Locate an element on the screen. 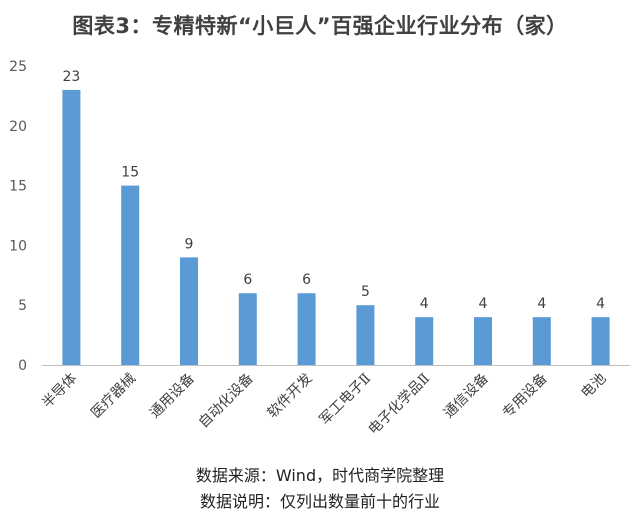  explain-note: 数据说明：仅列出数量前十的行业 is located at coordinates (319, 501).